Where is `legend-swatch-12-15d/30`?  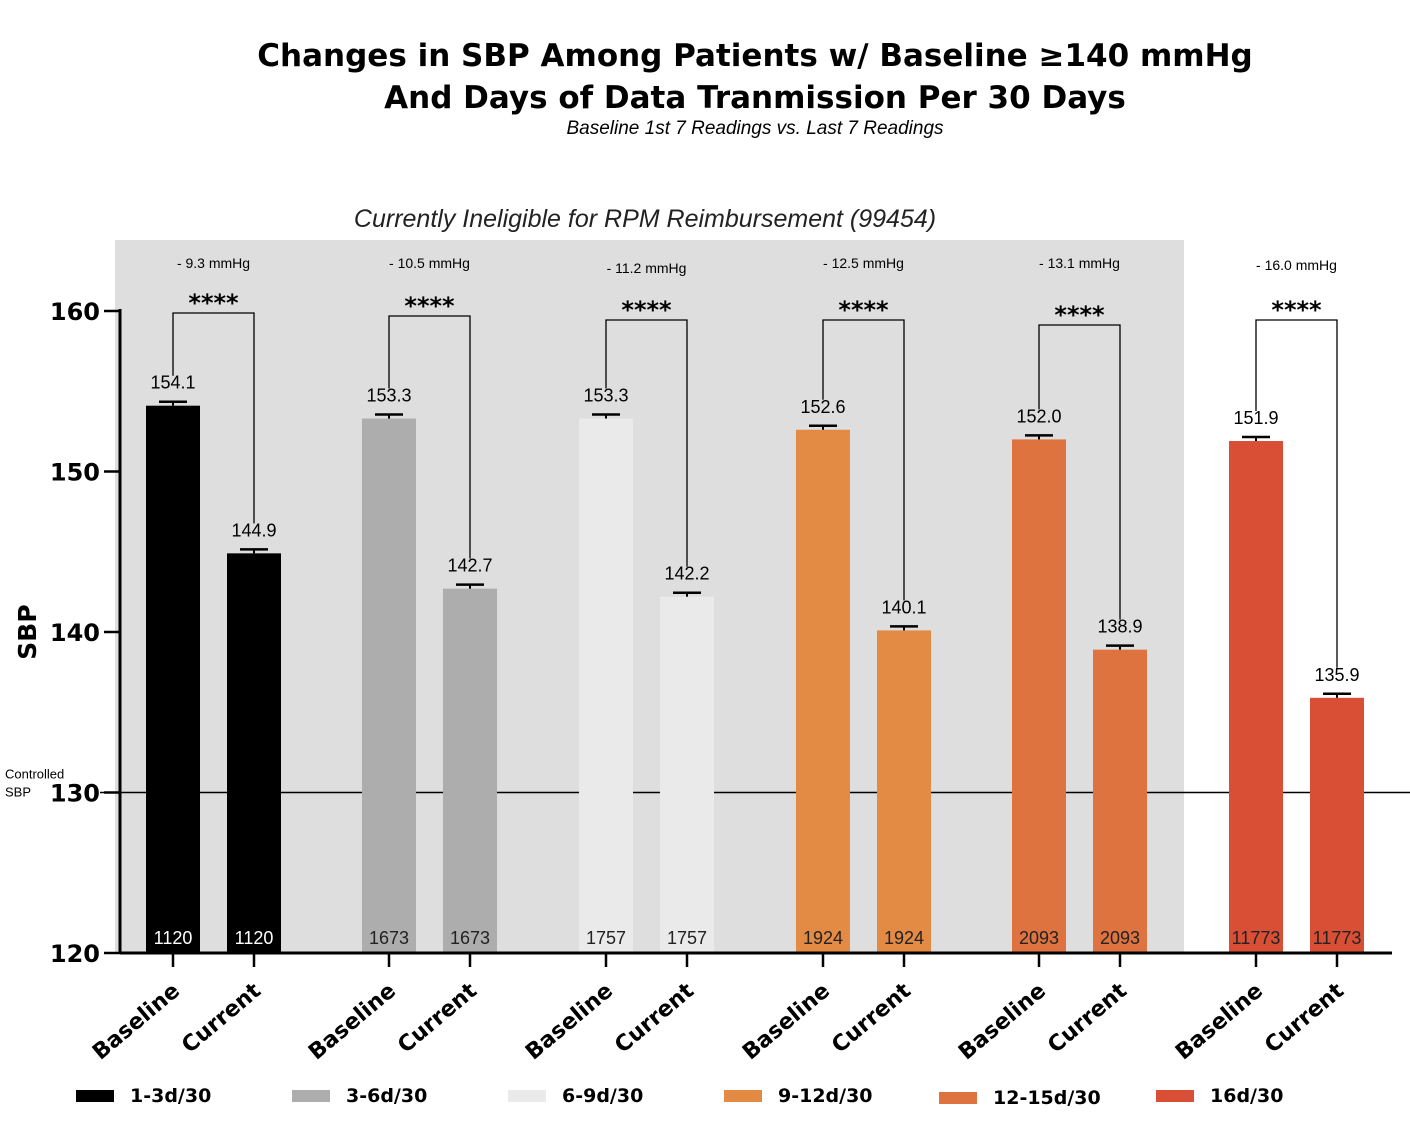
legend-swatch-12-15d/30 is located at coordinates (958, 1098).